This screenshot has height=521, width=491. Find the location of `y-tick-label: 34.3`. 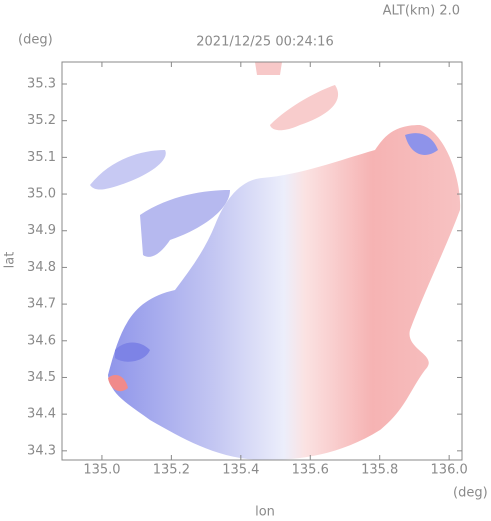

y-tick-label: 34.3 is located at coordinates (41, 450).